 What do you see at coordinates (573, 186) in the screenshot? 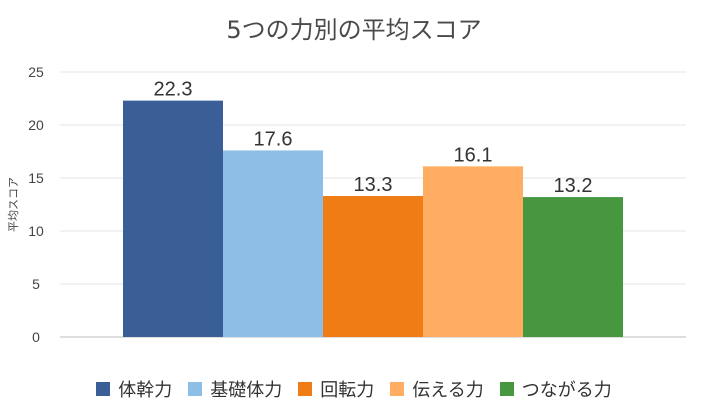
I see `data-label-5: 13.2` at bounding box center [573, 186].